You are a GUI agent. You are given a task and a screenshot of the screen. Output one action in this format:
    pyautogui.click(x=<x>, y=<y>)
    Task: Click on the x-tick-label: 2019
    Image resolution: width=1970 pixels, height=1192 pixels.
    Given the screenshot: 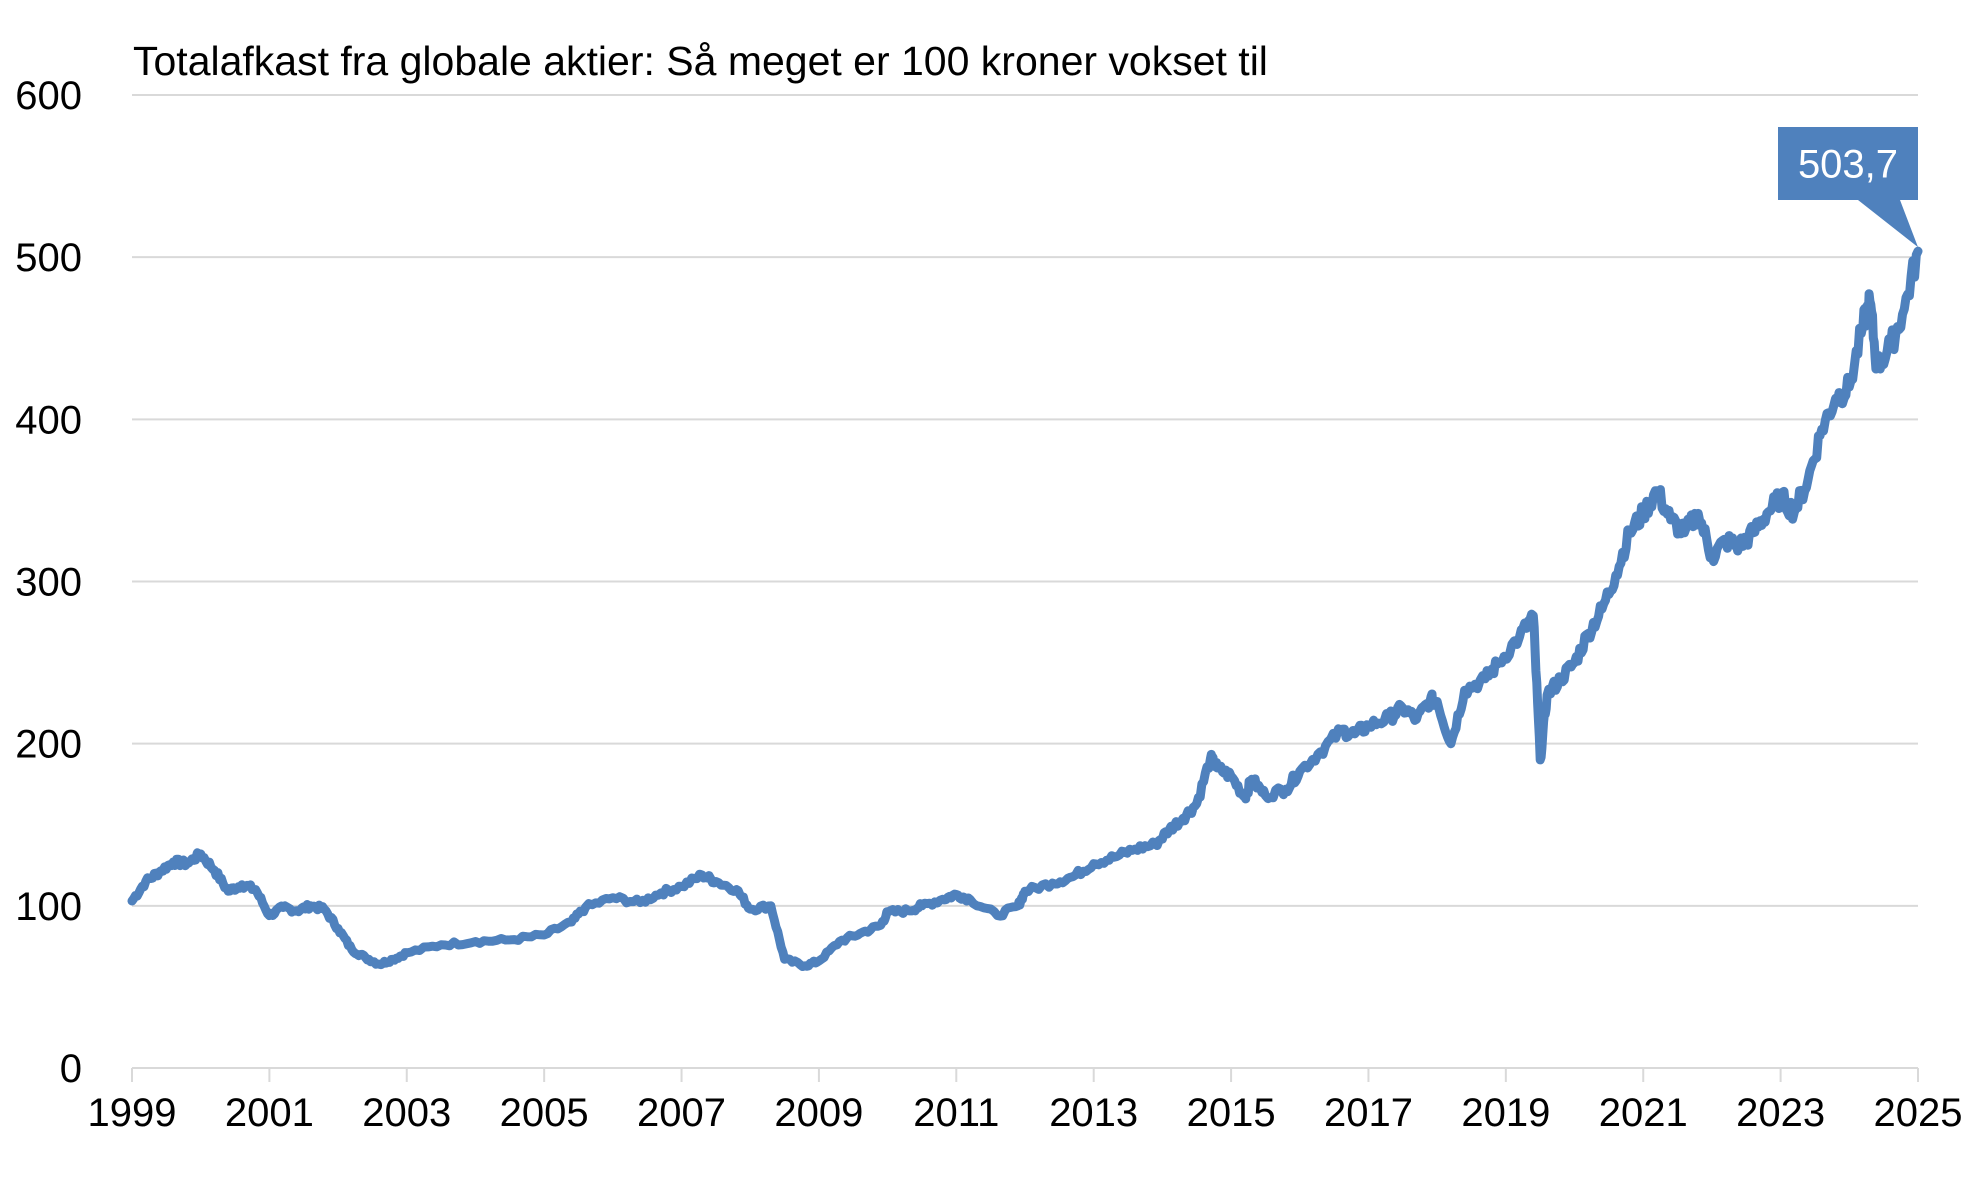 What is the action you would take?
    pyautogui.click(x=1505, y=1113)
    